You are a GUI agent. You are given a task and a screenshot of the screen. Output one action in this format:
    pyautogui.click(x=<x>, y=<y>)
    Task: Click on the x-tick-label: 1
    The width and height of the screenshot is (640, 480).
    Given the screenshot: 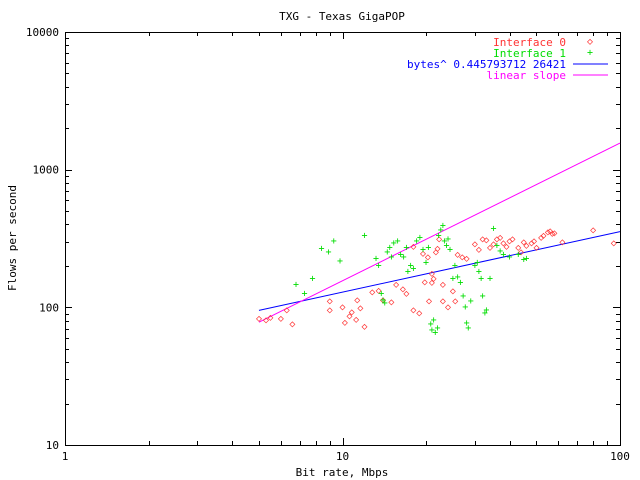 What is the action you would take?
    pyautogui.click(x=65, y=456)
    